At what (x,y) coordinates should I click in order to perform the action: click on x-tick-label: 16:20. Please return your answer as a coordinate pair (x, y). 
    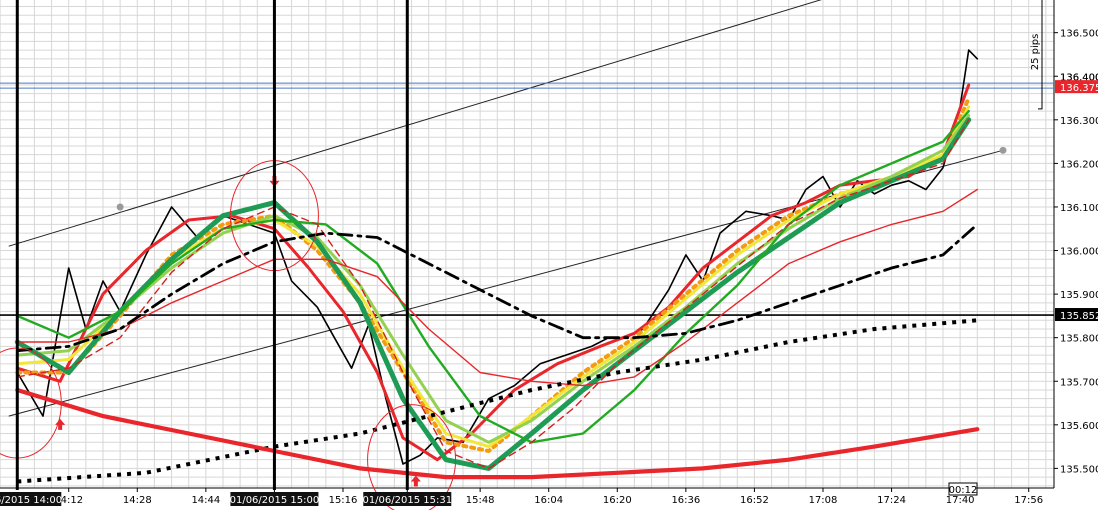
    Looking at the image, I should click on (617, 500).